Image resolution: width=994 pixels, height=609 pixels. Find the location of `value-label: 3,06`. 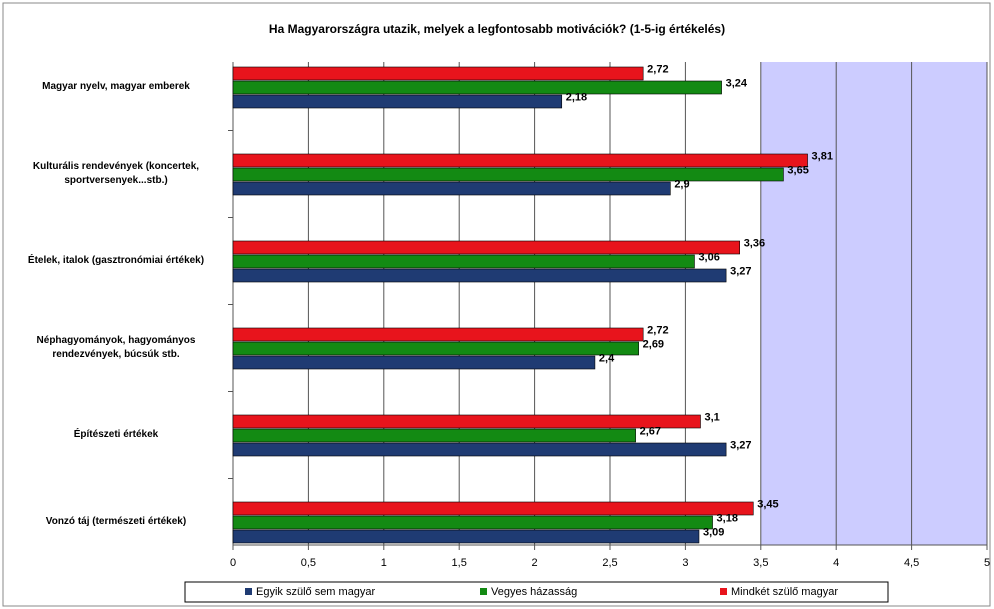

value-label: 3,06 is located at coordinates (708, 257).